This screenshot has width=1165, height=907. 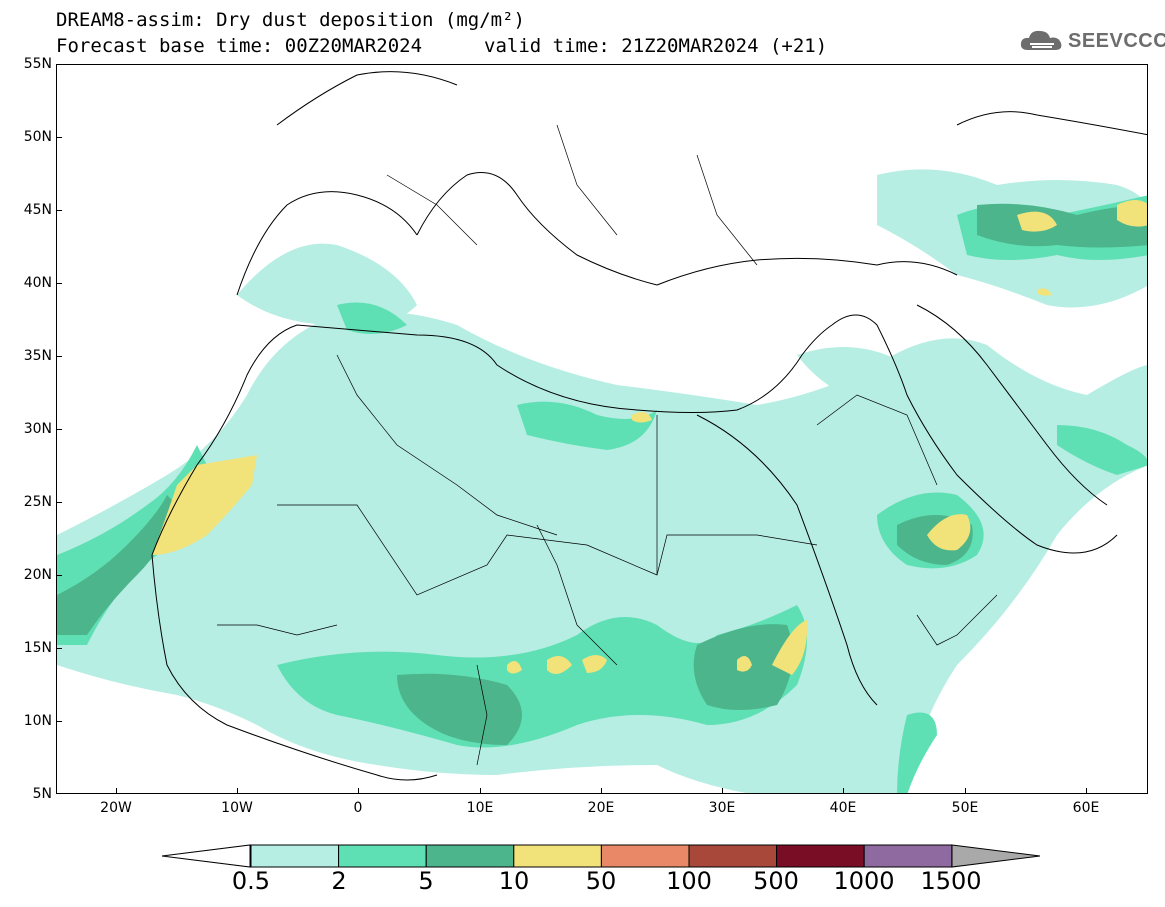 What do you see at coordinates (951, 881) in the screenshot?
I see `legend-level-label: 1500` at bounding box center [951, 881].